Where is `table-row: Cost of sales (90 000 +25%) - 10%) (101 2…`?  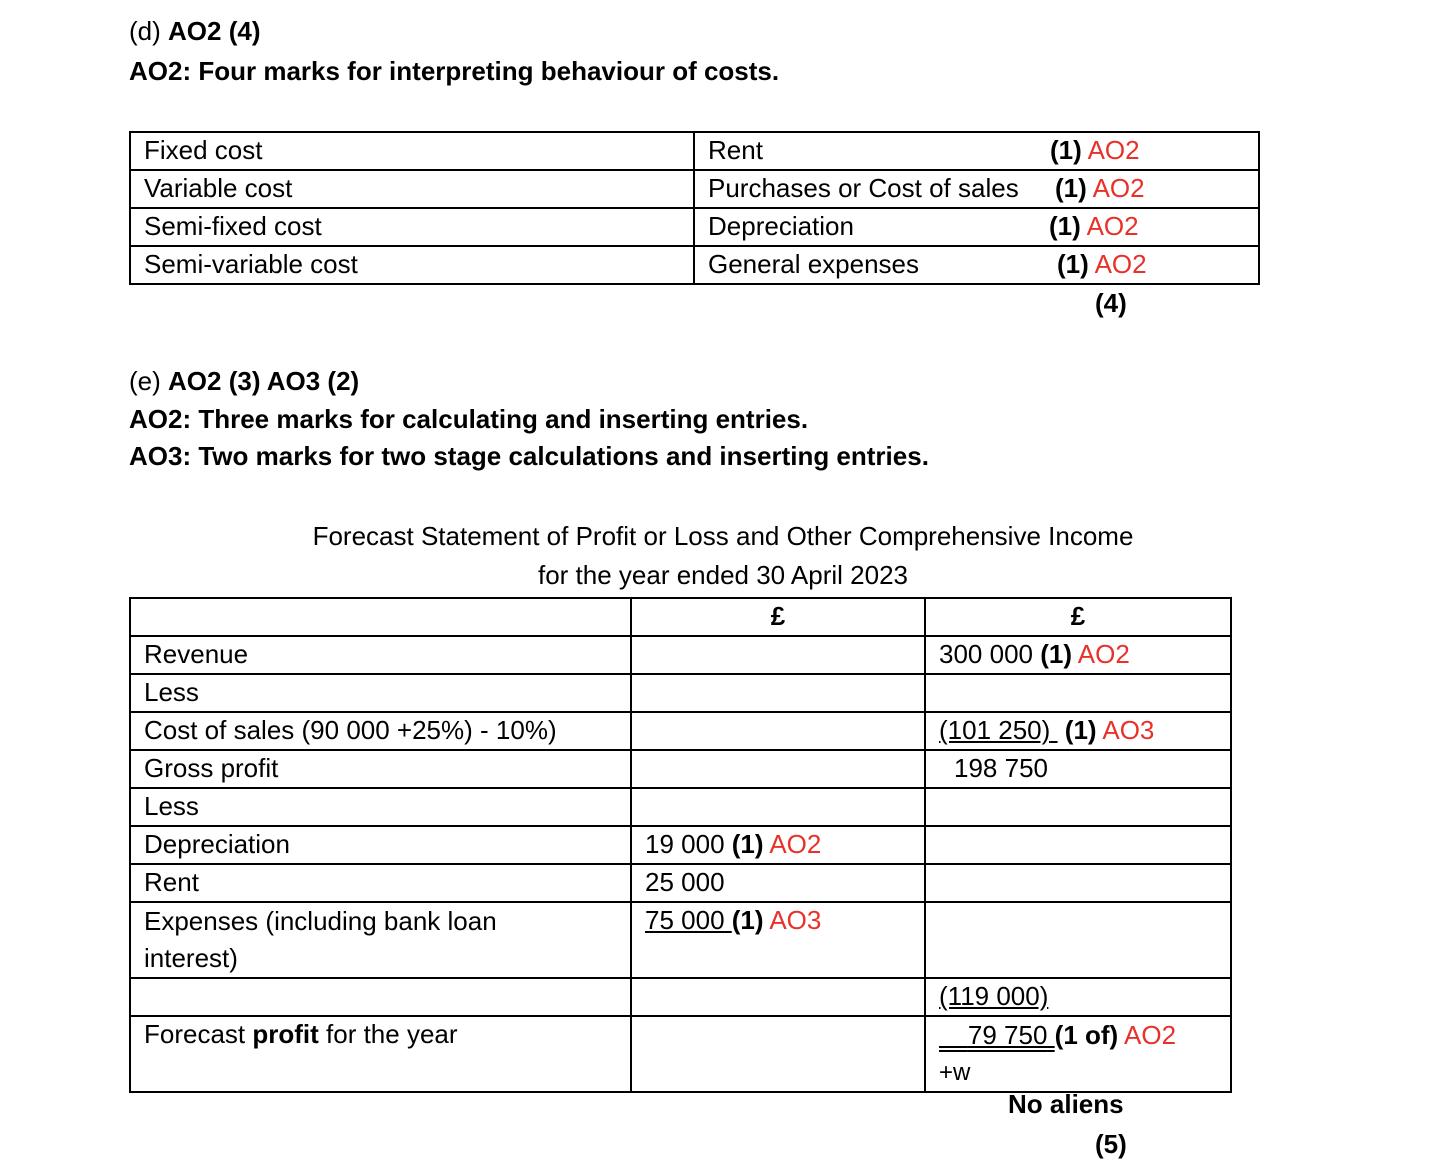 table-row: Cost of sales (90 000 +25%) - 10%) (101 2… is located at coordinates (680, 731).